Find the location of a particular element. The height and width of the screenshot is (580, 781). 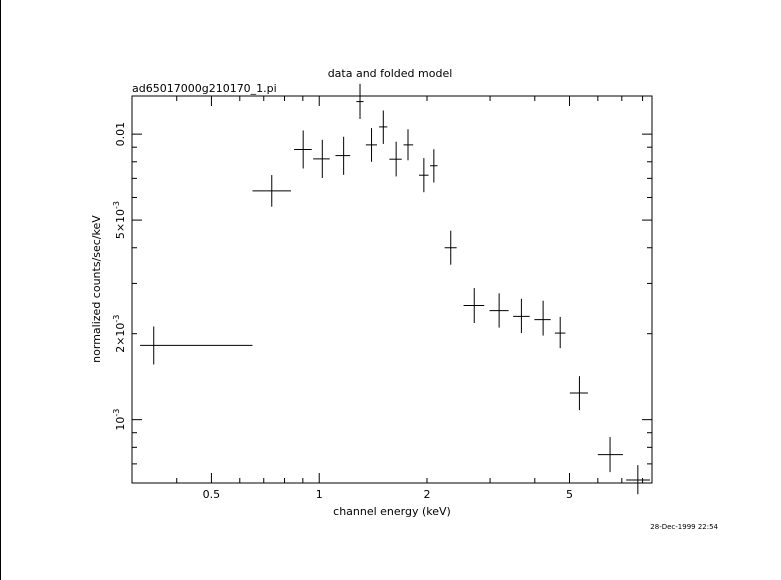

y-tick-label: 2×10-3 is located at coordinates (119, 334).